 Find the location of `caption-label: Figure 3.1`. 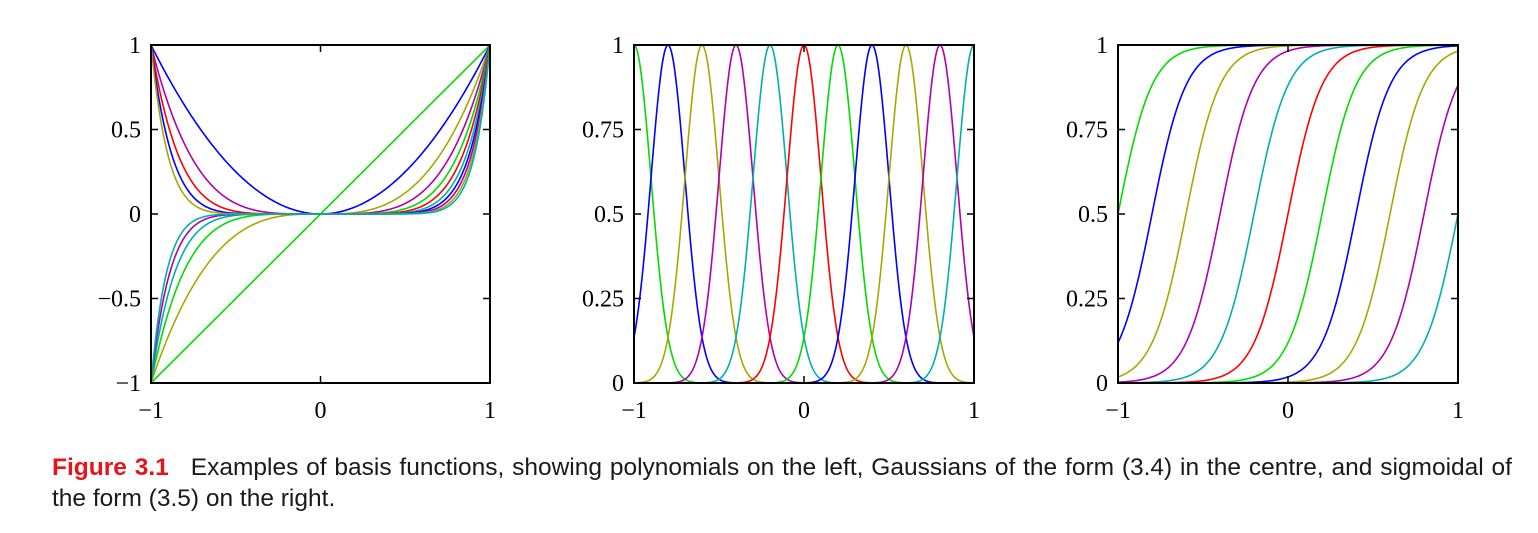

caption-label: Figure 3.1 is located at coordinates (110, 467).